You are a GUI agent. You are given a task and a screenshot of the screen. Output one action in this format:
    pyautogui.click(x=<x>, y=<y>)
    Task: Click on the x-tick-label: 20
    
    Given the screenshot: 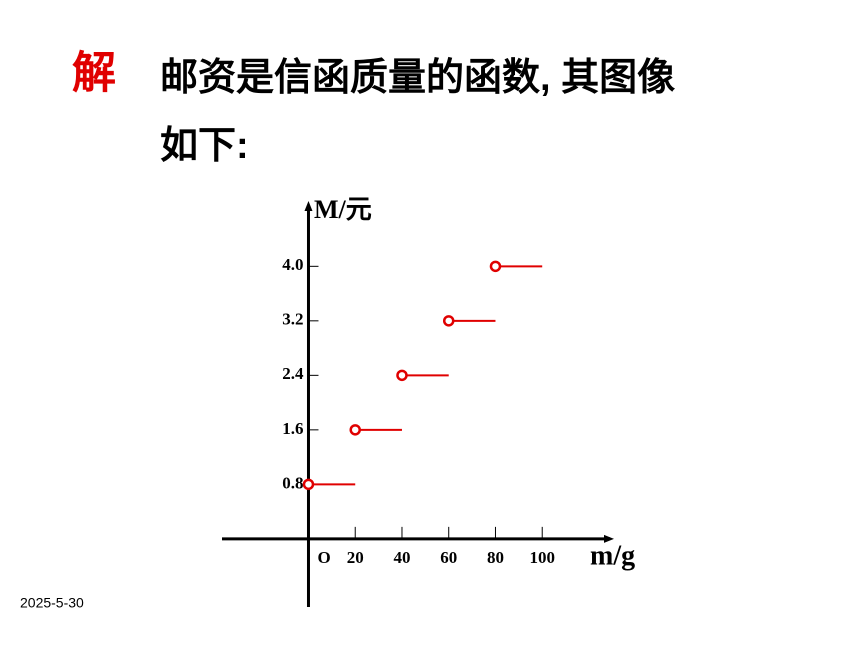 What is the action you would take?
    pyautogui.click(x=355, y=557)
    